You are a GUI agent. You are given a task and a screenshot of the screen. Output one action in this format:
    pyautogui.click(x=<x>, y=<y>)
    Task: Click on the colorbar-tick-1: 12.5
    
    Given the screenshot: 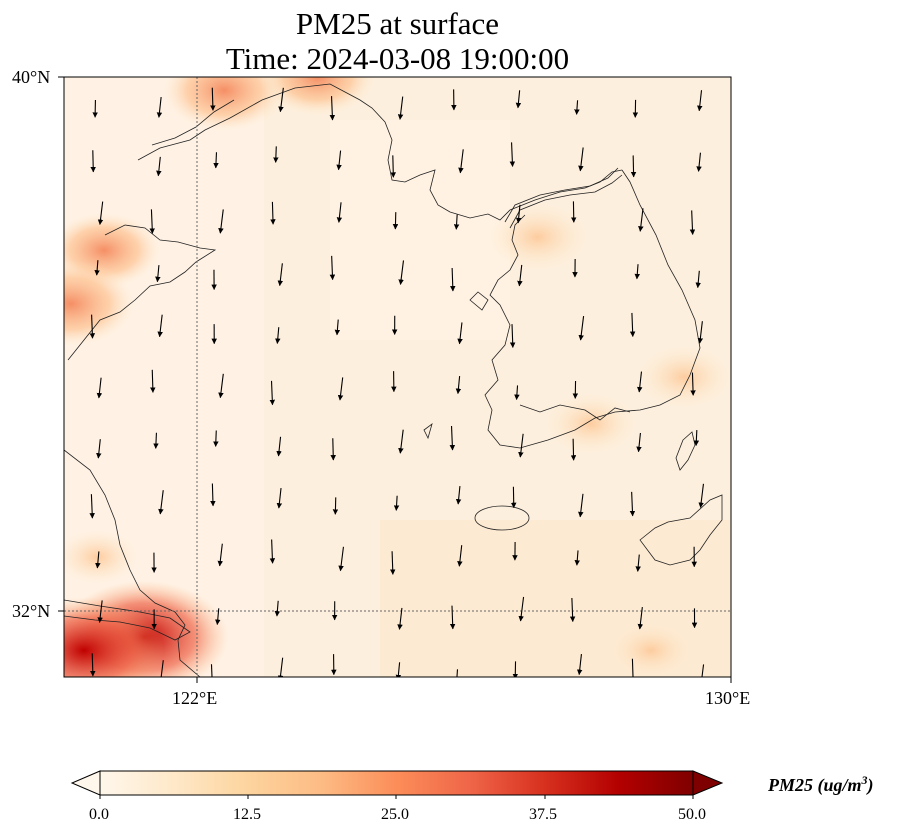 What is the action you would take?
    pyautogui.click(x=247, y=814)
    